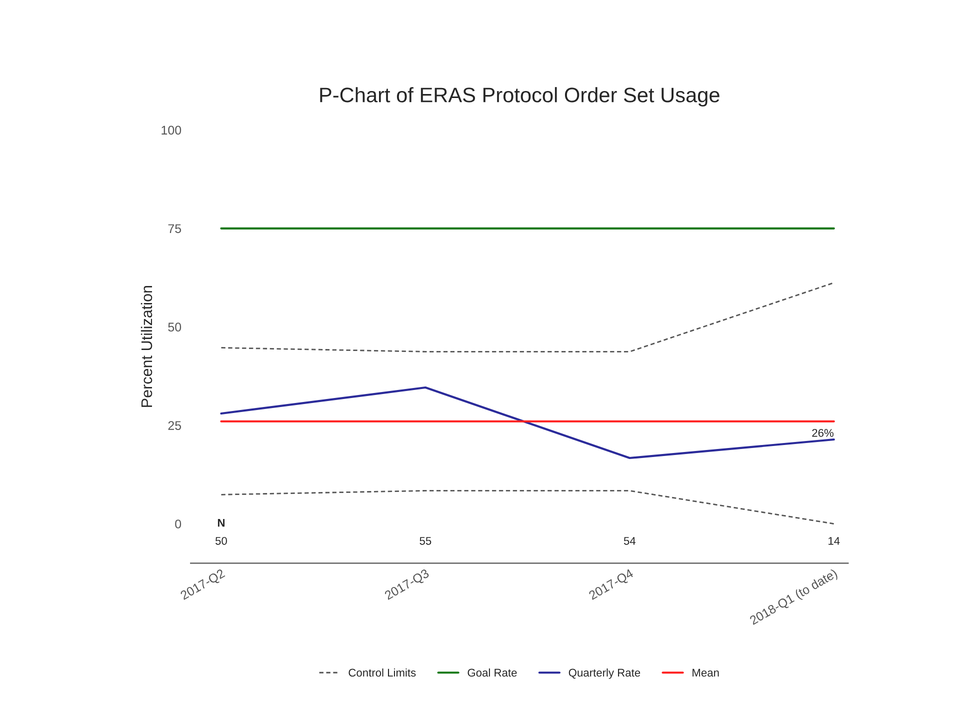 Image resolution: width=953 pixels, height=722 pixels. I want to click on y-tick-label: 0, so click(178, 524).